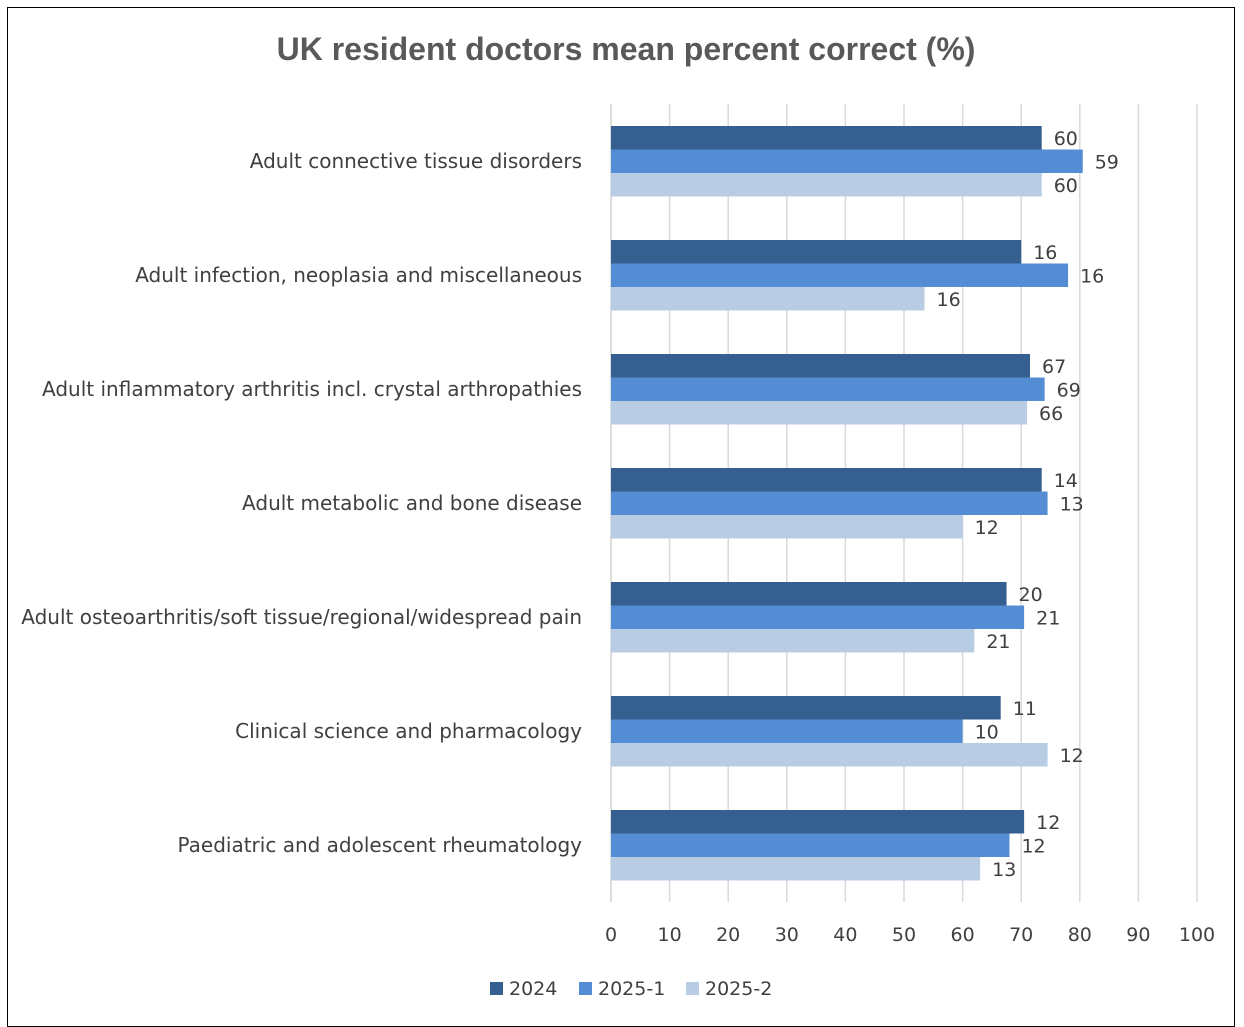  What do you see at coordinates (787, 935) in the screenshot?
I see `x-tick-label: 30` at bounding box center [787, 935].